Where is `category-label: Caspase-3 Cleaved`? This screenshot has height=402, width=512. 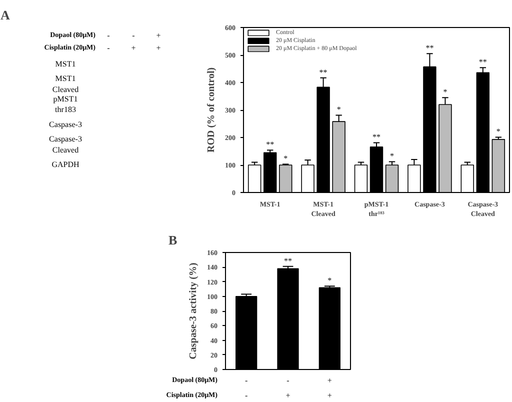 category-label: Caspase-3 Cleaved is located at coordinates (65, 144).